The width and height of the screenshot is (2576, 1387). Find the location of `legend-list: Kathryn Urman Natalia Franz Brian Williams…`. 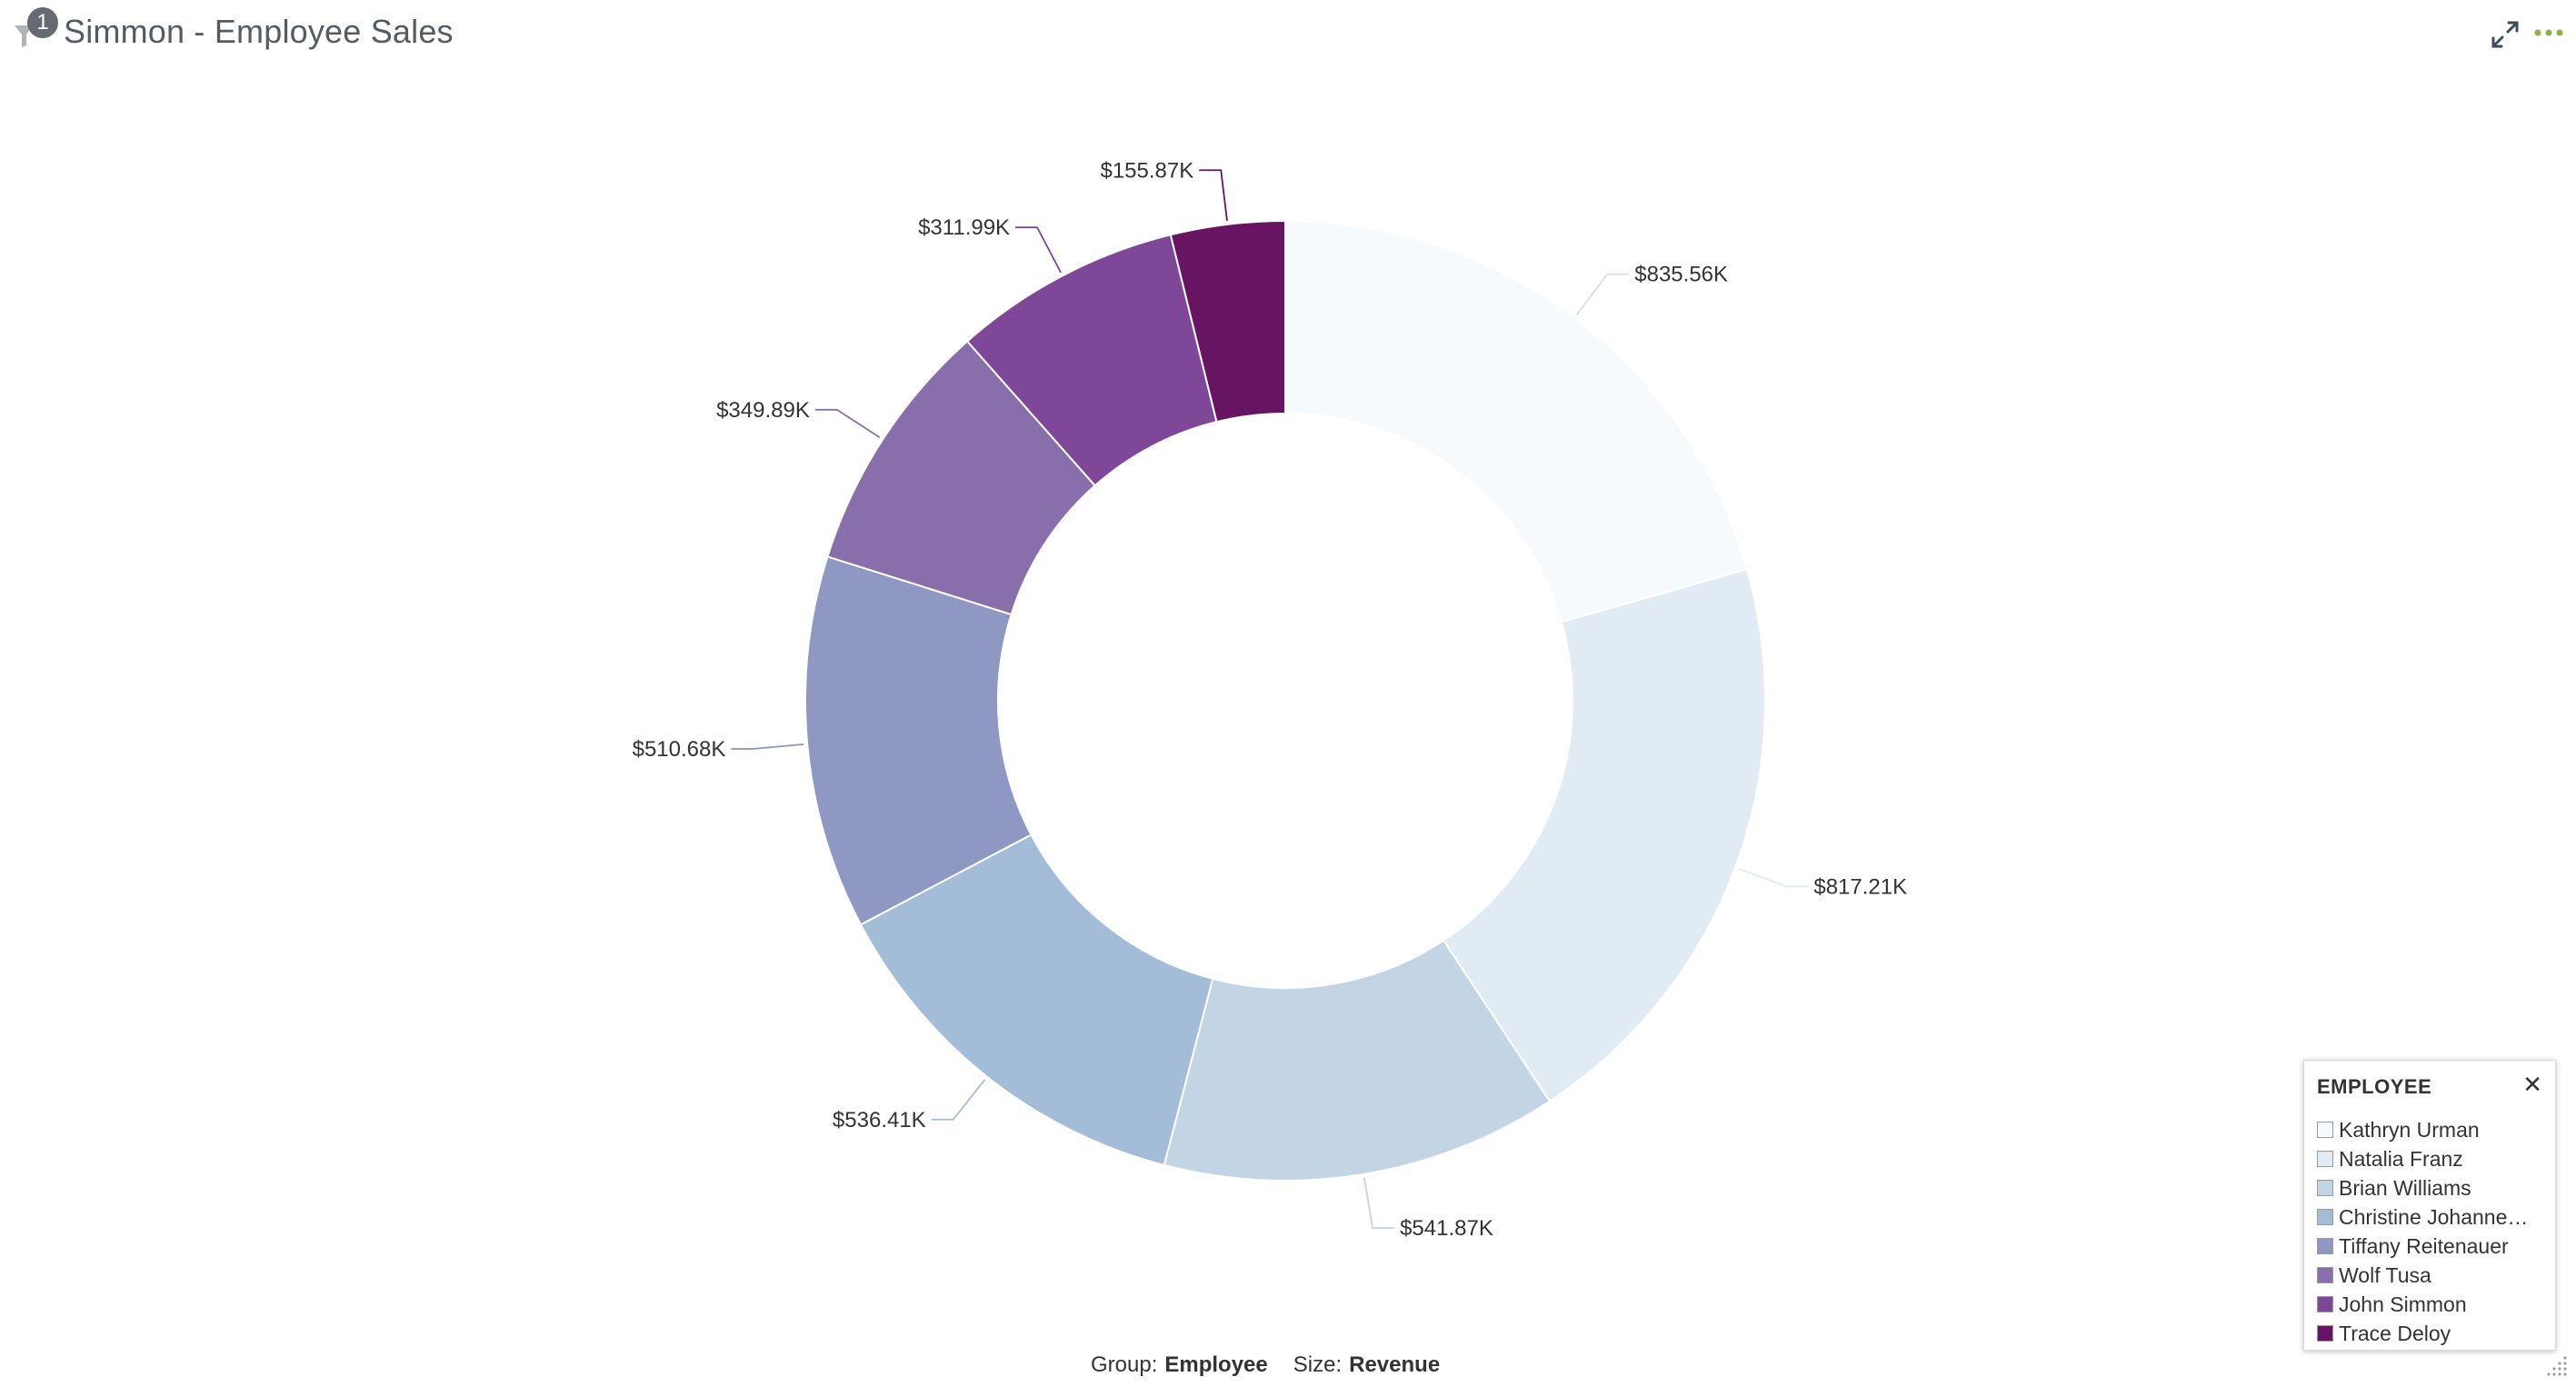

legend-list: Kathryn Urman Natalia Franz Brian Williams… is located at coordinates (2429, 1231).